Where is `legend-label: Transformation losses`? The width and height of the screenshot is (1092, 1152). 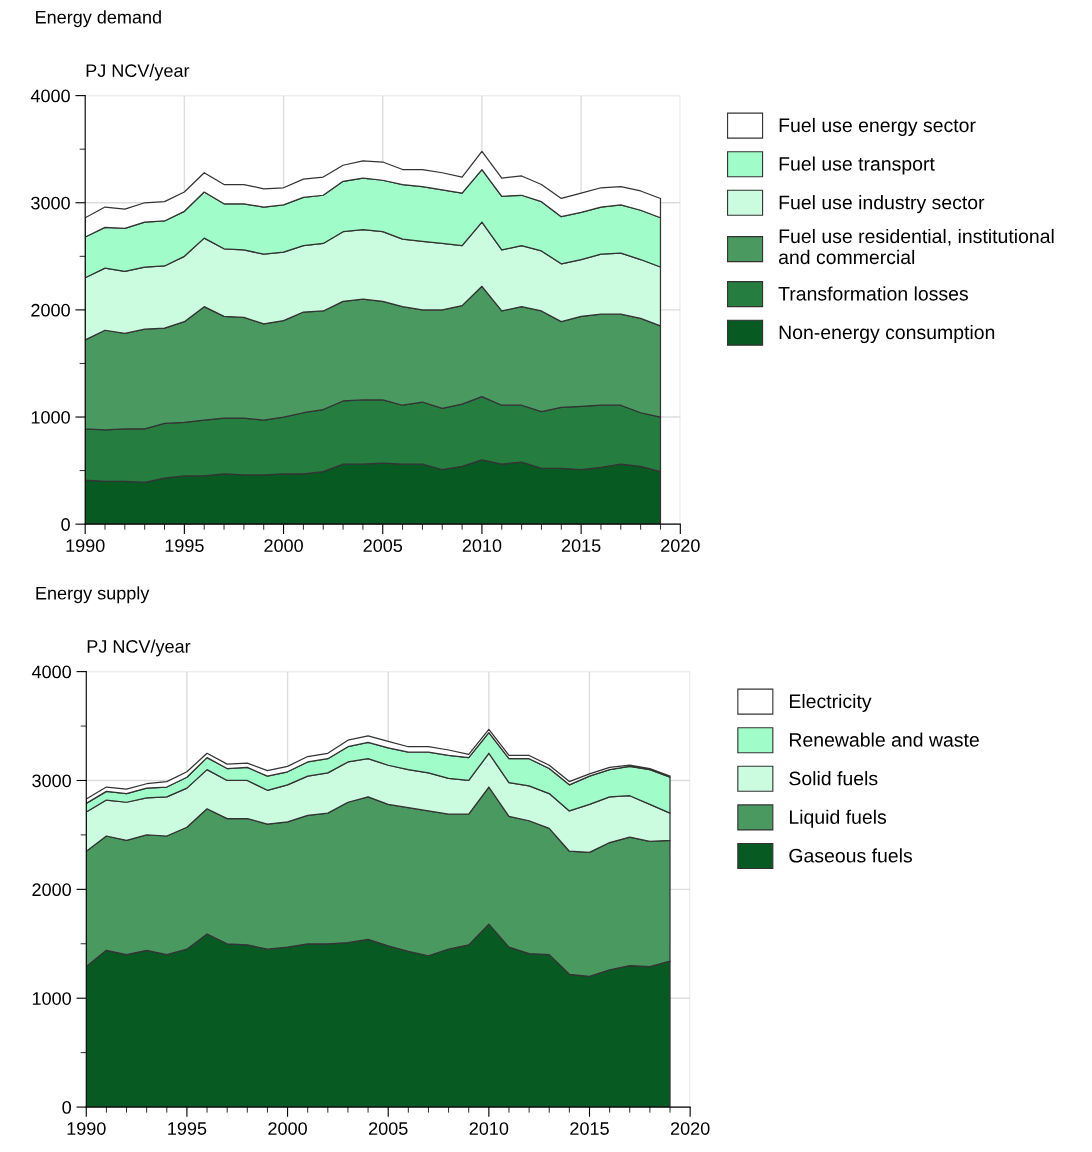 legend-label: Transformation losses is located at coordinates (873, 293).